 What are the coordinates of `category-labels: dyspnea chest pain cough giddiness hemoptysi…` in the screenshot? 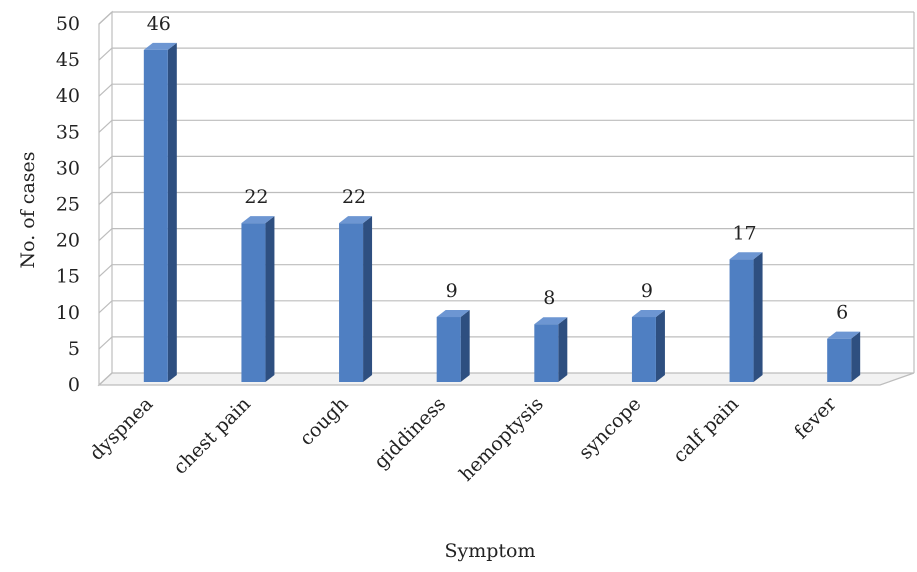 It's located at (463, 438).